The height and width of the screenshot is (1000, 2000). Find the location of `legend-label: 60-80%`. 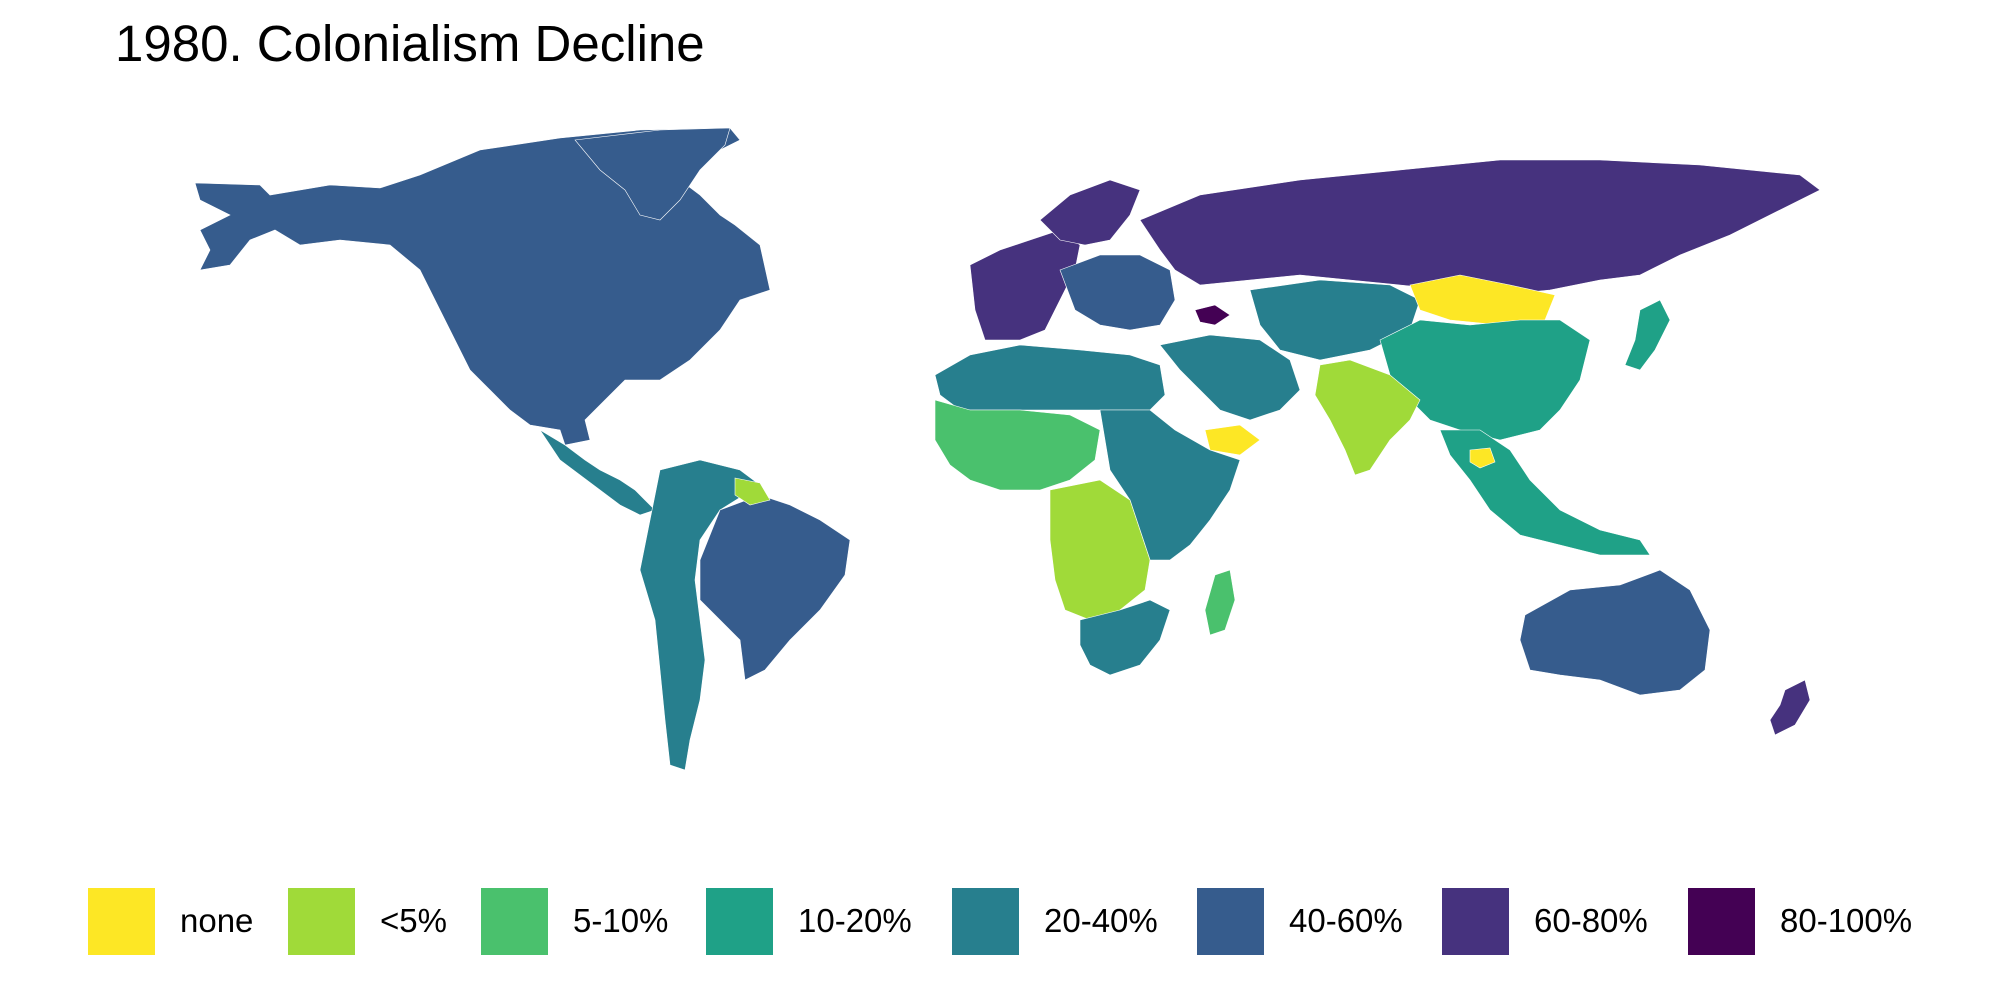

legend-label: 60-80% is located at coordinates (1591, 920).